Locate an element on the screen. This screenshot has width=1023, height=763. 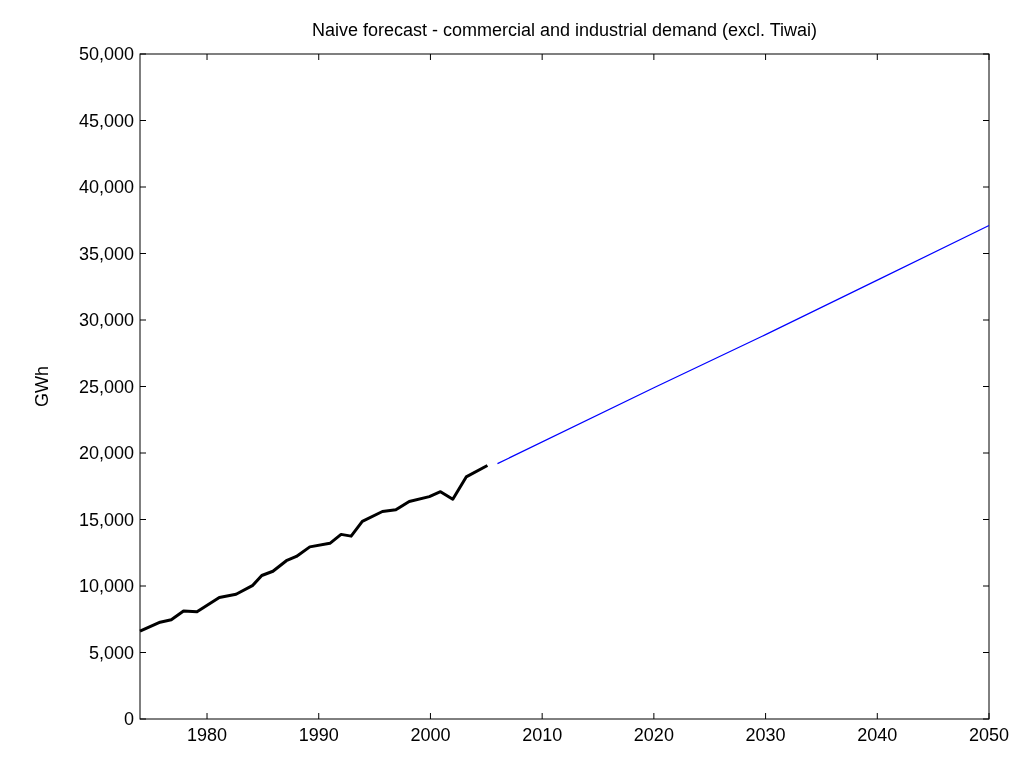
y-axis-title: GWh is located at coordinates (42, 386).